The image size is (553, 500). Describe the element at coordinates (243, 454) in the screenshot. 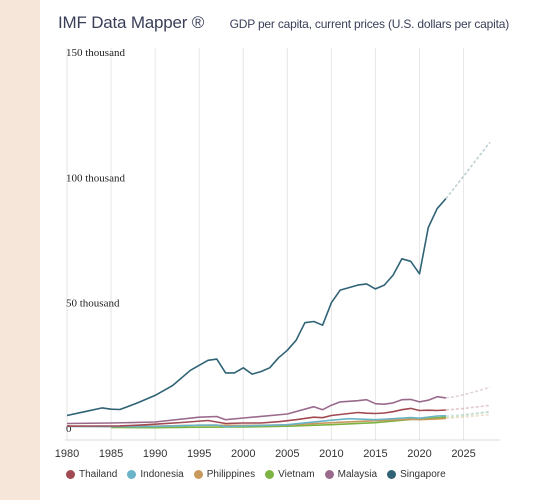

I see `x-tick-label: 2000` at that location.